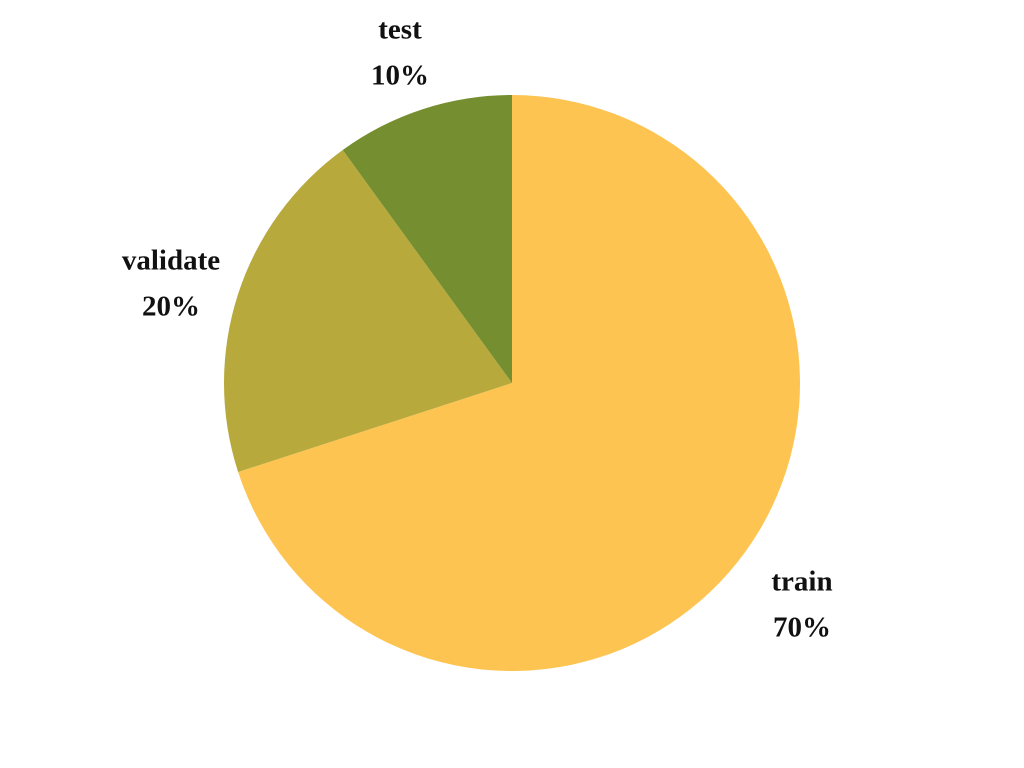 Image resolution: width=1024 pixels, height=768 pixels. What do you see at coordinates (801, 582) in the screenshot?
I see `slice-label-train: train` at bounding box center [801, 582].